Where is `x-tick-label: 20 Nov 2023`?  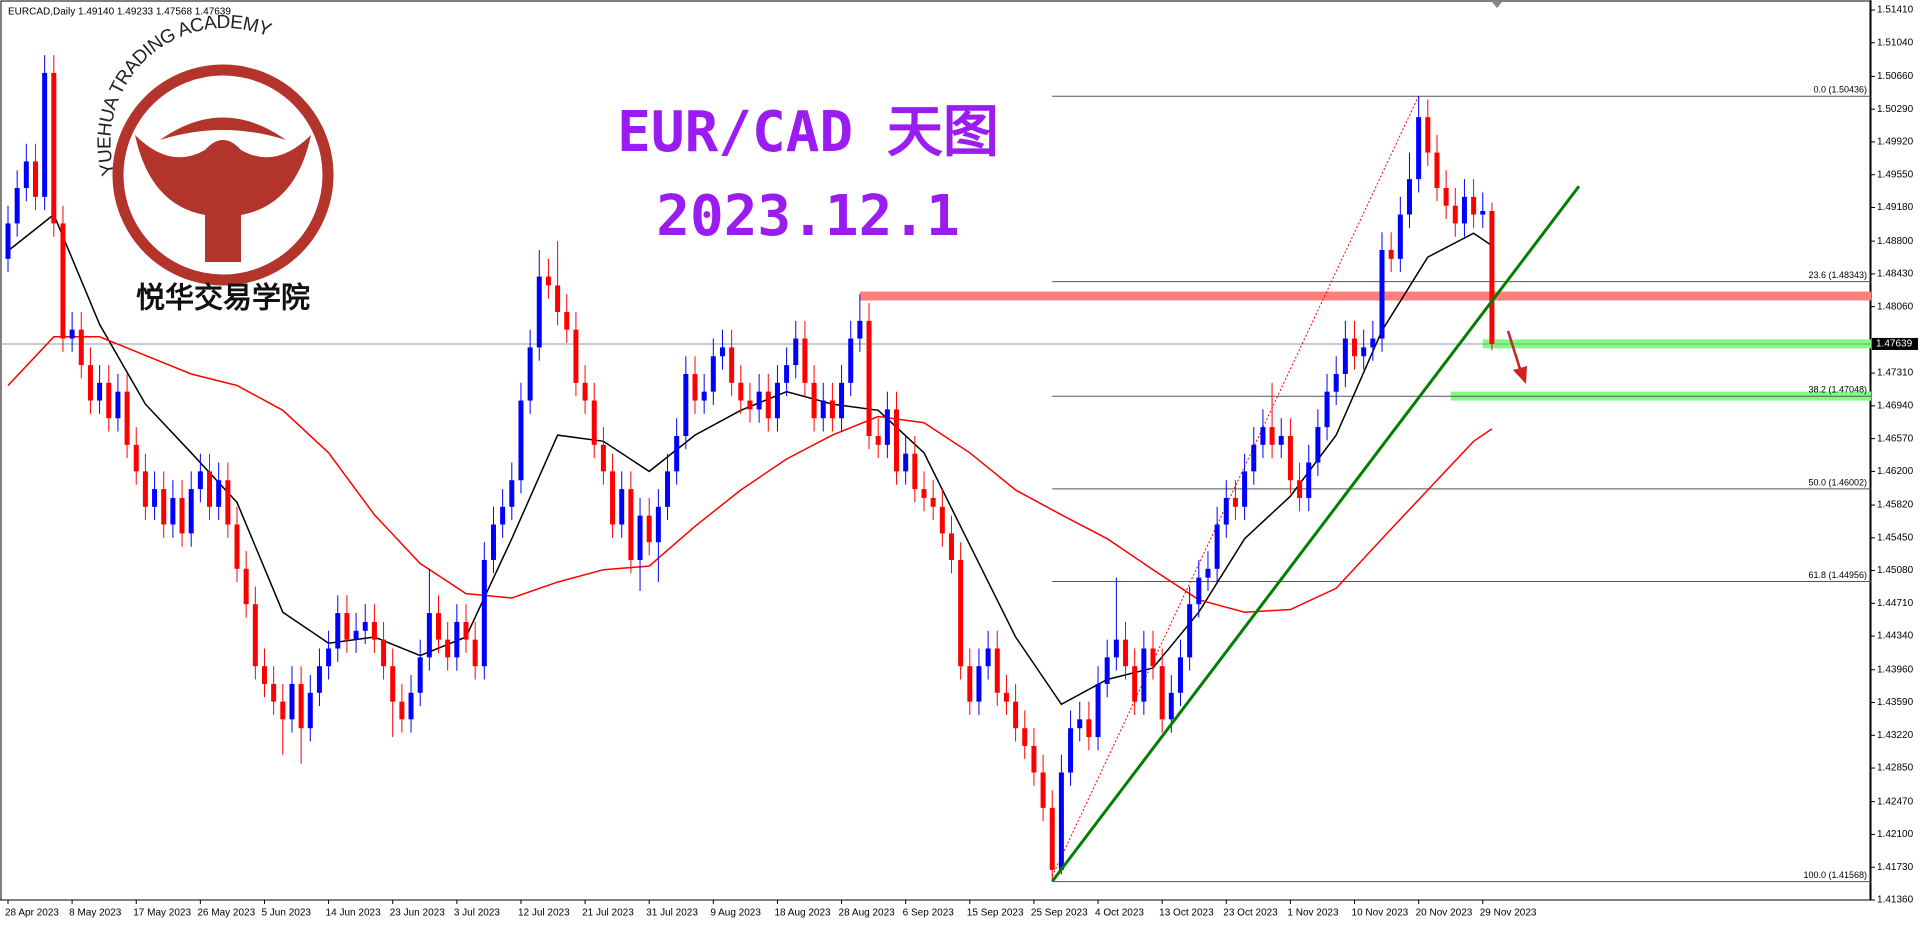 x-tick-label: 20 Nov 2023 is located at coordinates (1444, 913).